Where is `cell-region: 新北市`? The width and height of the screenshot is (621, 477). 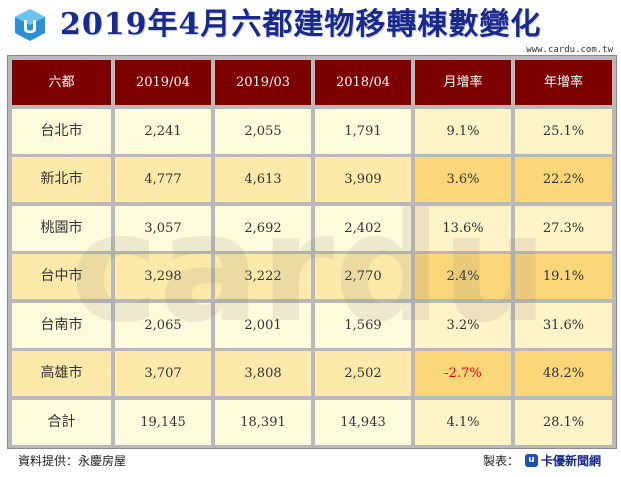 cell-region: 新北市 is located at coordinates (61, 179).